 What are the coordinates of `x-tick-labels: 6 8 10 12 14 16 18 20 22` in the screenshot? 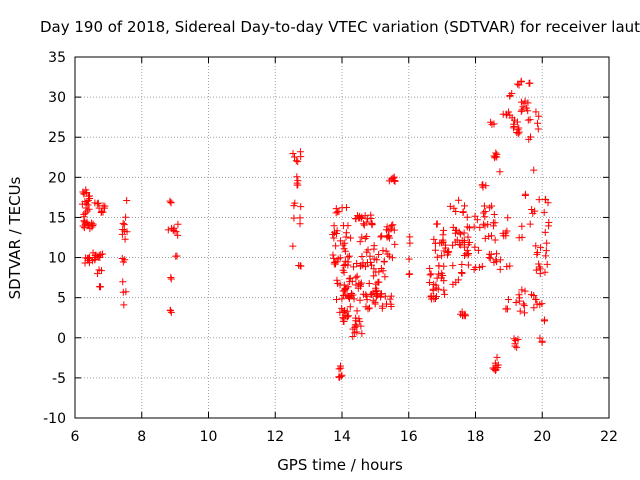 It's located at (344, 437).